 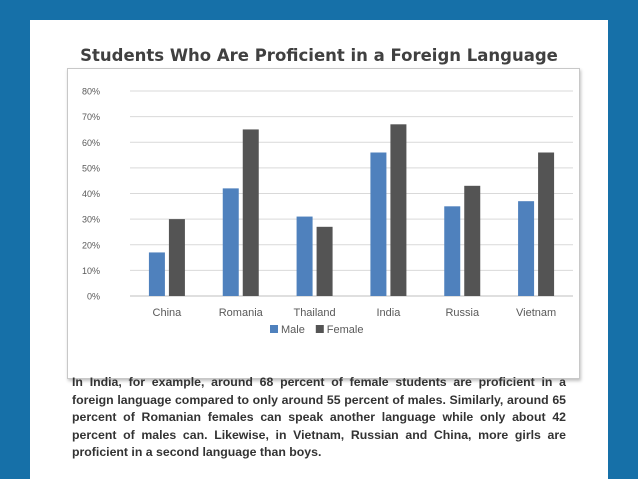 What do you see at coordinates (91, 220) in the screenshot?
I see `y-tick-label: 30%` at bounding box center [91, 220].